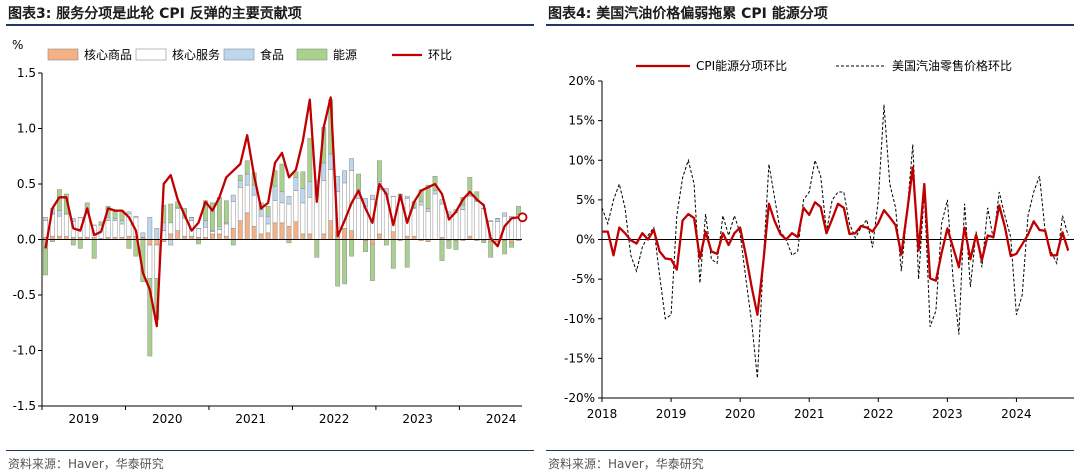 This screenshot has height=474, width=1080. I want to click on legend-label: 环比, so click(440, 55).